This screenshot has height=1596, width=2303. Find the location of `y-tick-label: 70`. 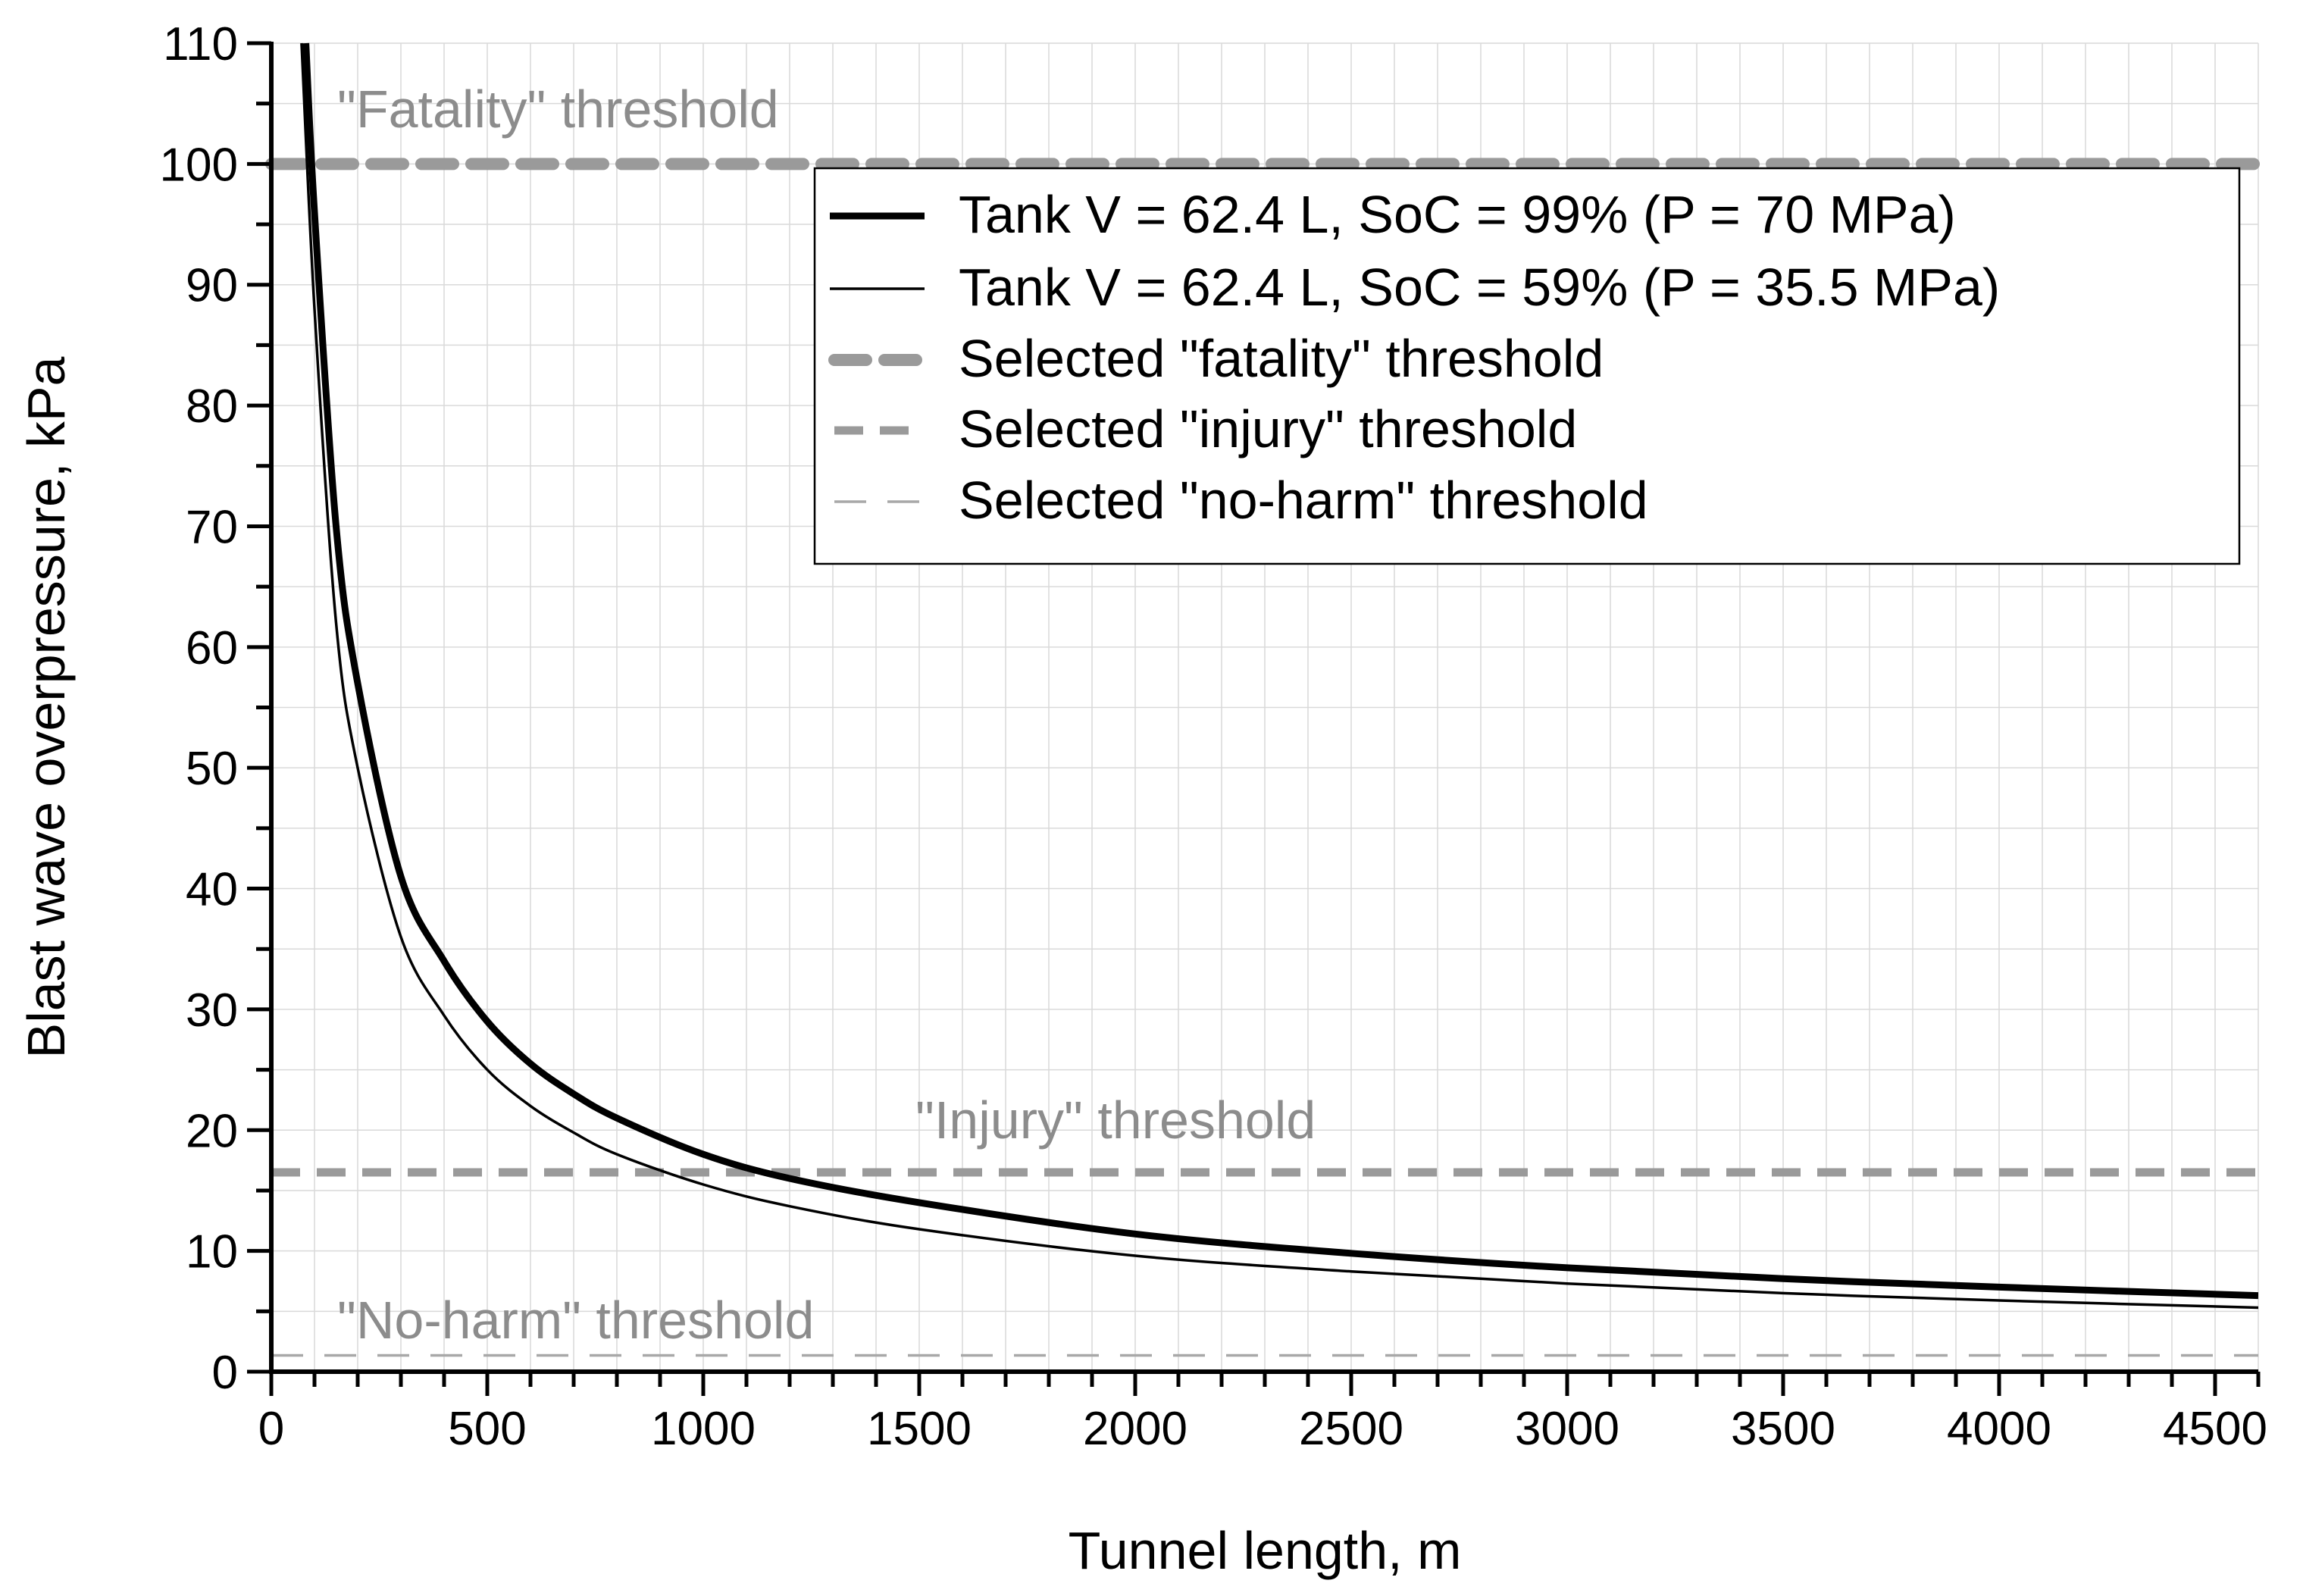

y-tick-label: 70 is located at coordinates (212, 527).